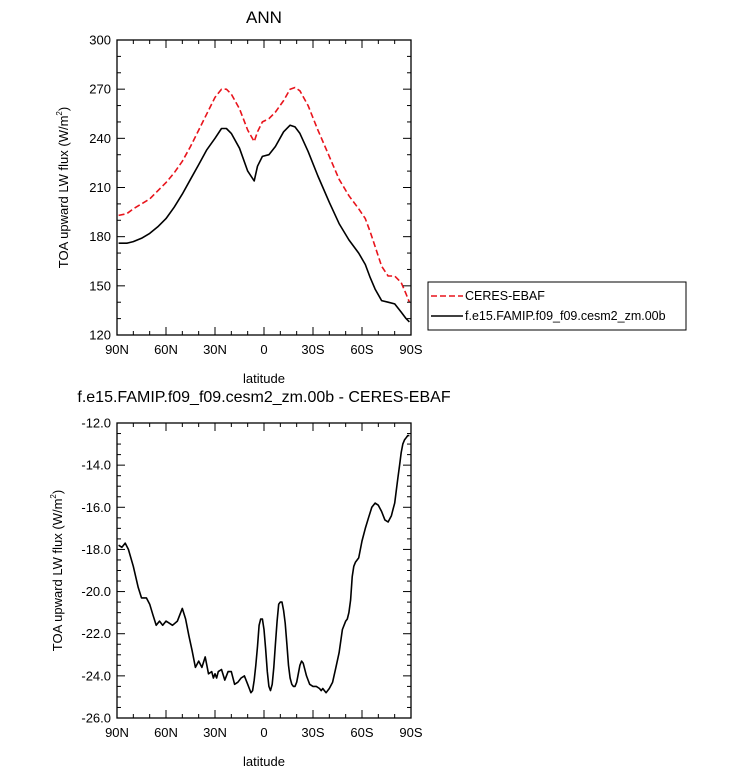 This screenshot has height=771, width=733. Describe the element at coordinates (100, 236) in the screenshot. I see `top-chart-y-tick-label: 180` at that location.